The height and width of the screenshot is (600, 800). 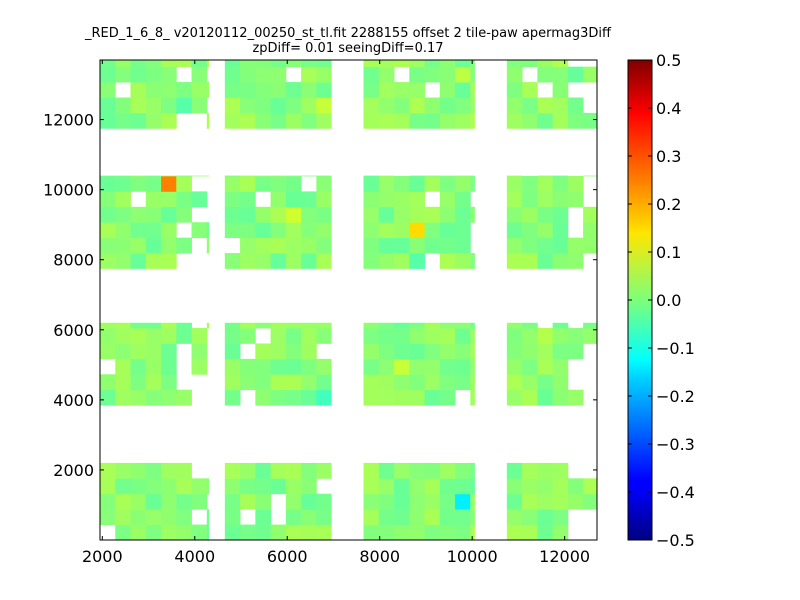 I want to click on x-tick-label: 12000, so click(x=564, y=556).